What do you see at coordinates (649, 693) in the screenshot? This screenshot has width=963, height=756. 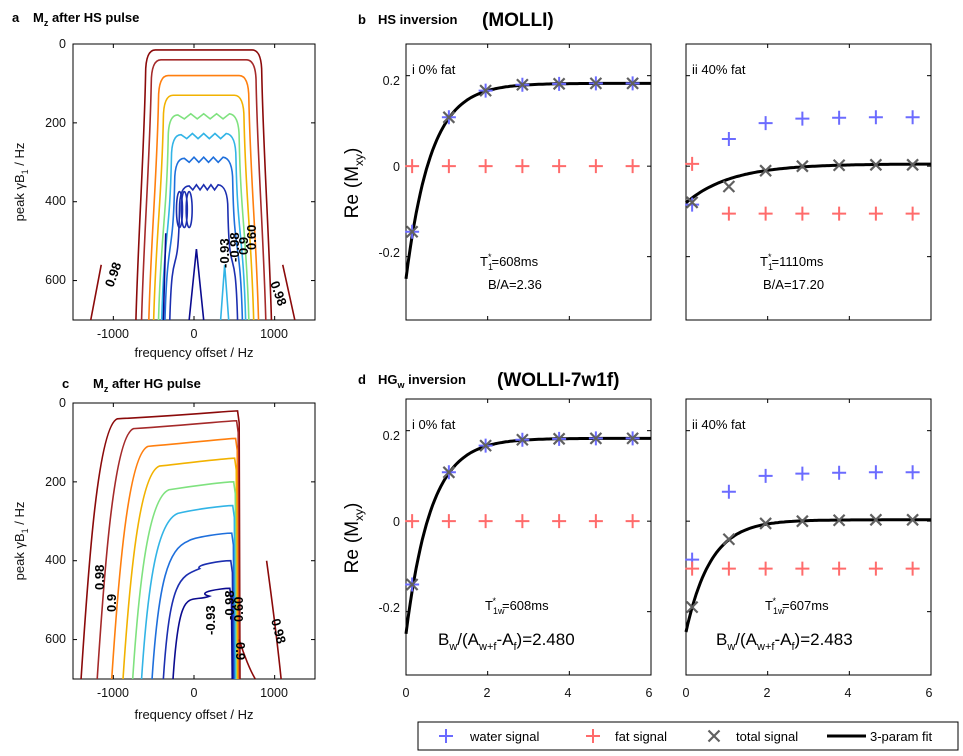 I see `signal-xtick: 6` at bounding box center [649, 693].